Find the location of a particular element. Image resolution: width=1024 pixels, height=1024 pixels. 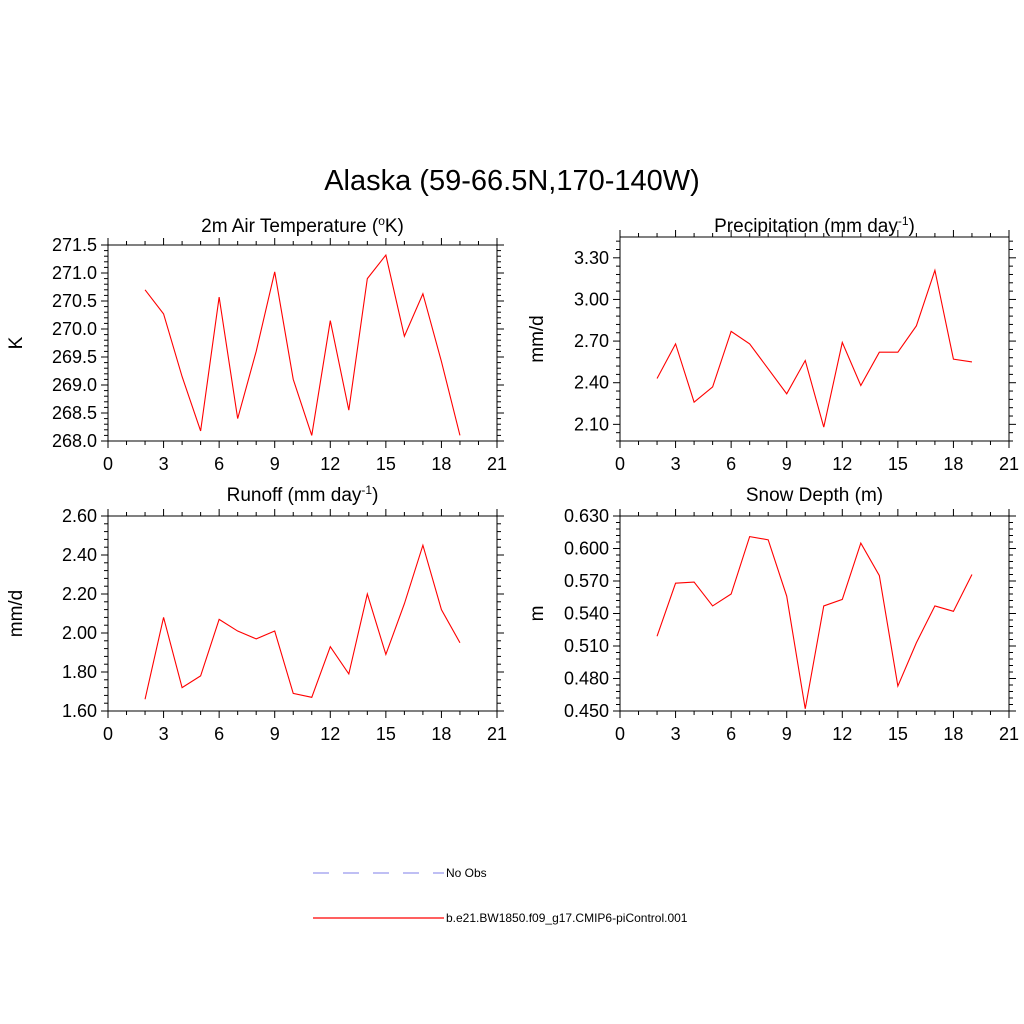

panel-title: 2m Air Temperature (oK) is located at coordinates (302, 225).